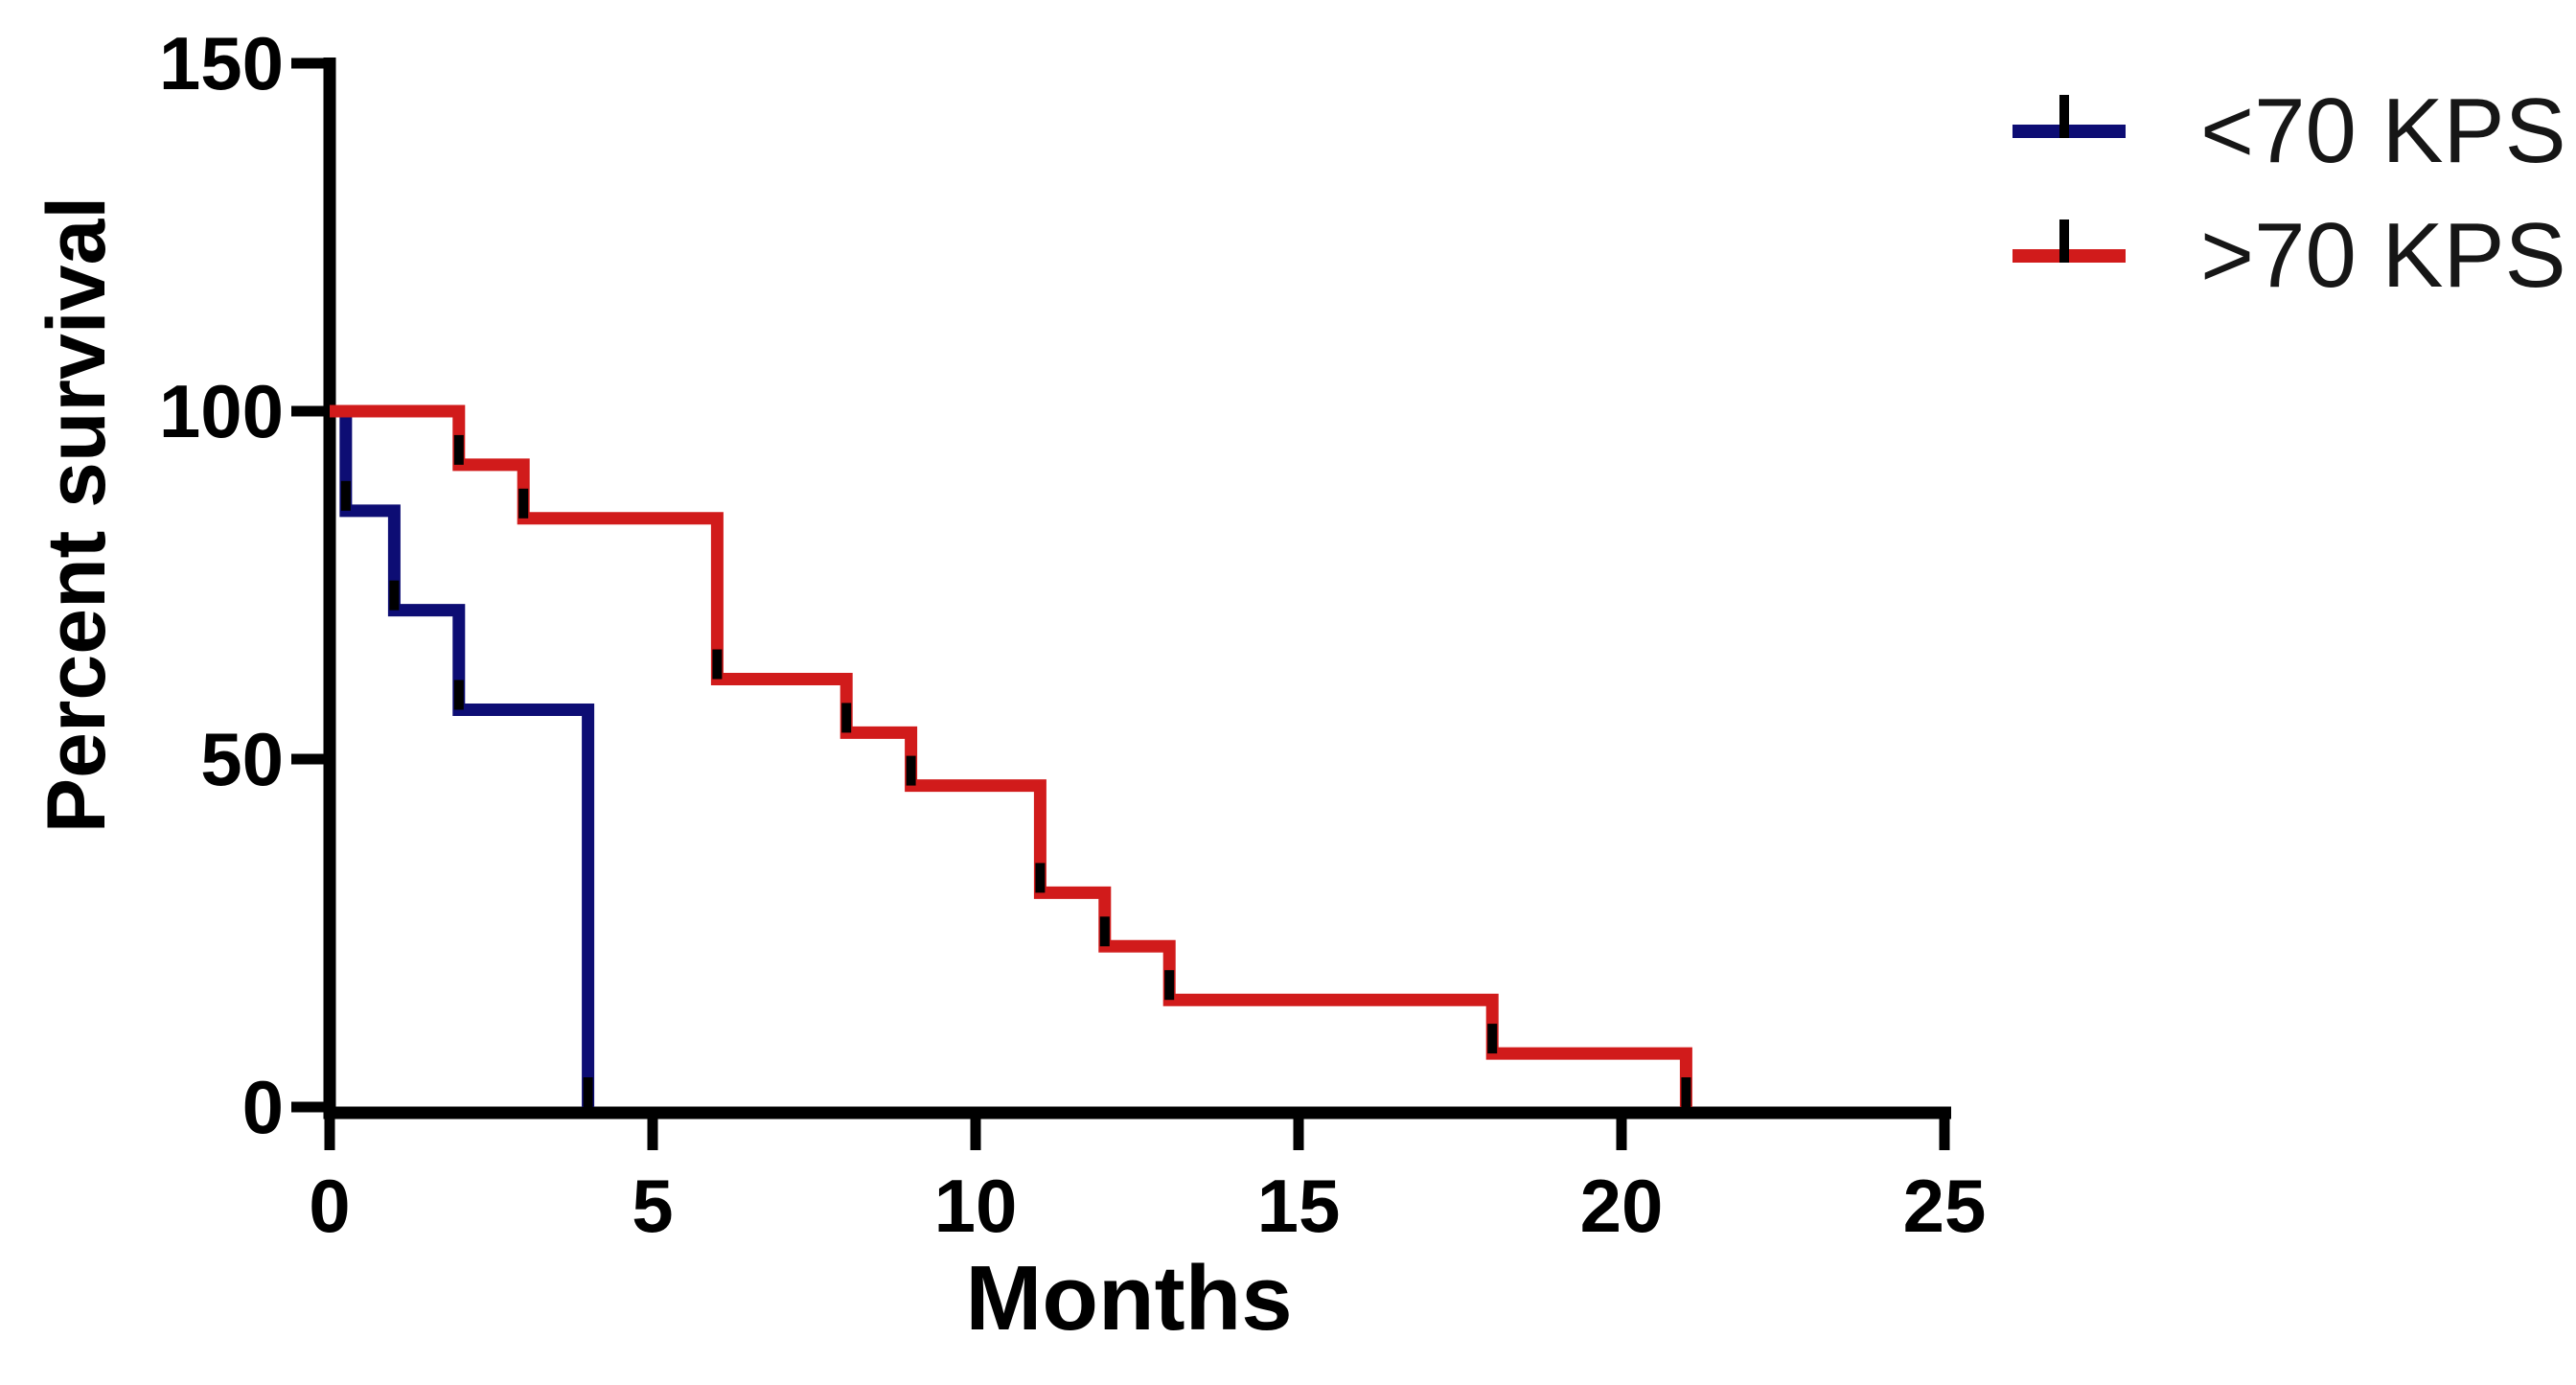 This screenshot has width=2576, height=1385. What do you see at coordinates (1169, 985) in the screenshot?
I see `event-tick-70kps-m13` at bounding box center [1169, 985].